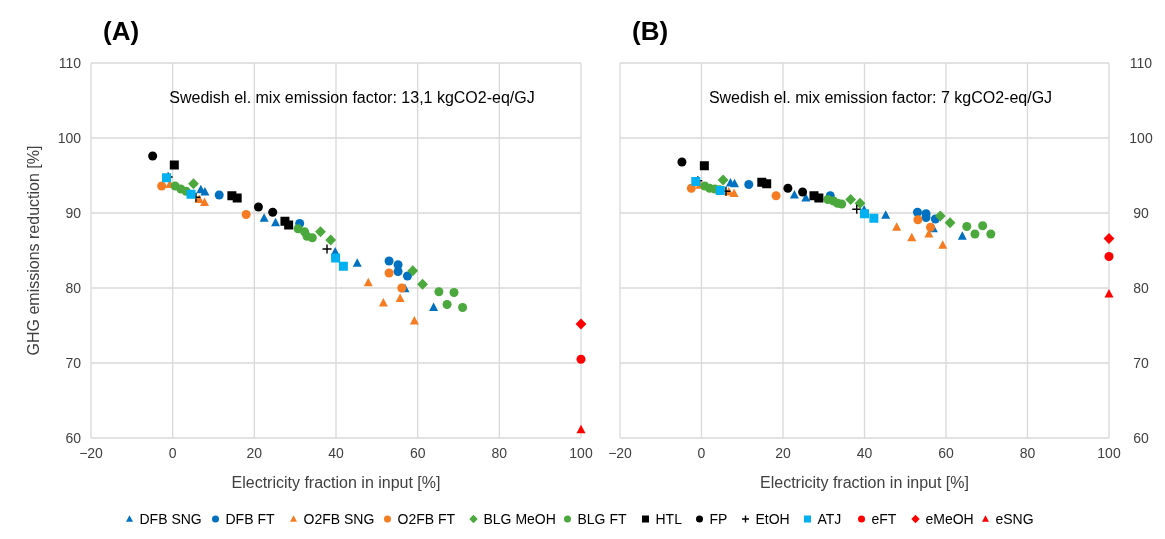 This screenshot has height=539, width=1165. What do you see at coordinates (352, 97) in the screenshot?
I see `annotation: Swedish el. mix emission factor: 13,1 kgCO2-eq/GJ` at bounding box center [352, 97].